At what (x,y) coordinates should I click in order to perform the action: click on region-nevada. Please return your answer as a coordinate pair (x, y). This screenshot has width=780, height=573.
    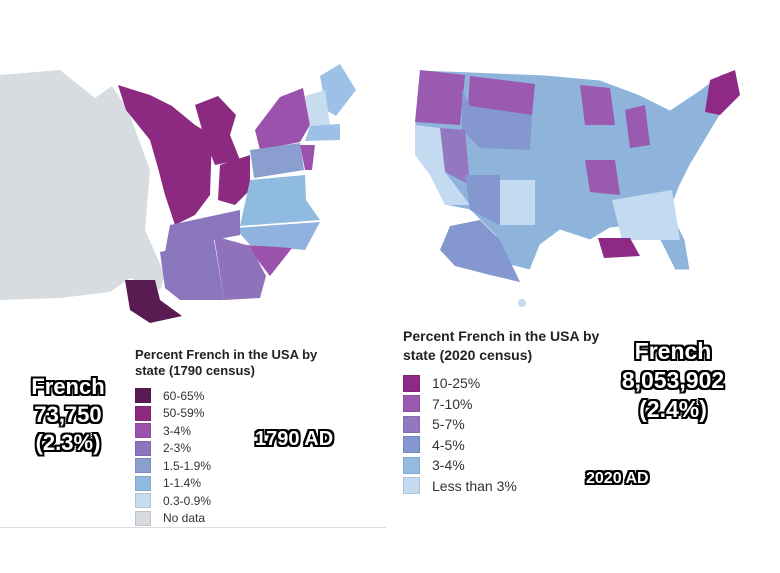
    Looking at the image, I should click on (455, 156).